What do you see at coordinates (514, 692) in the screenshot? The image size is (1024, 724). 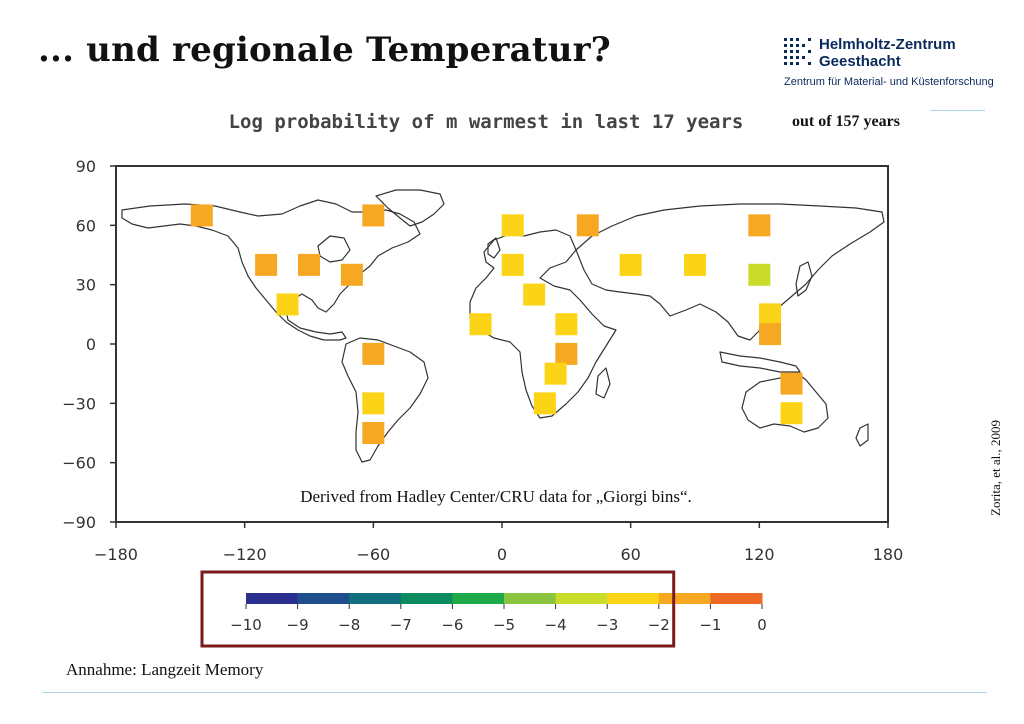 I see `footer-rule` at bounding box center [514, 692].